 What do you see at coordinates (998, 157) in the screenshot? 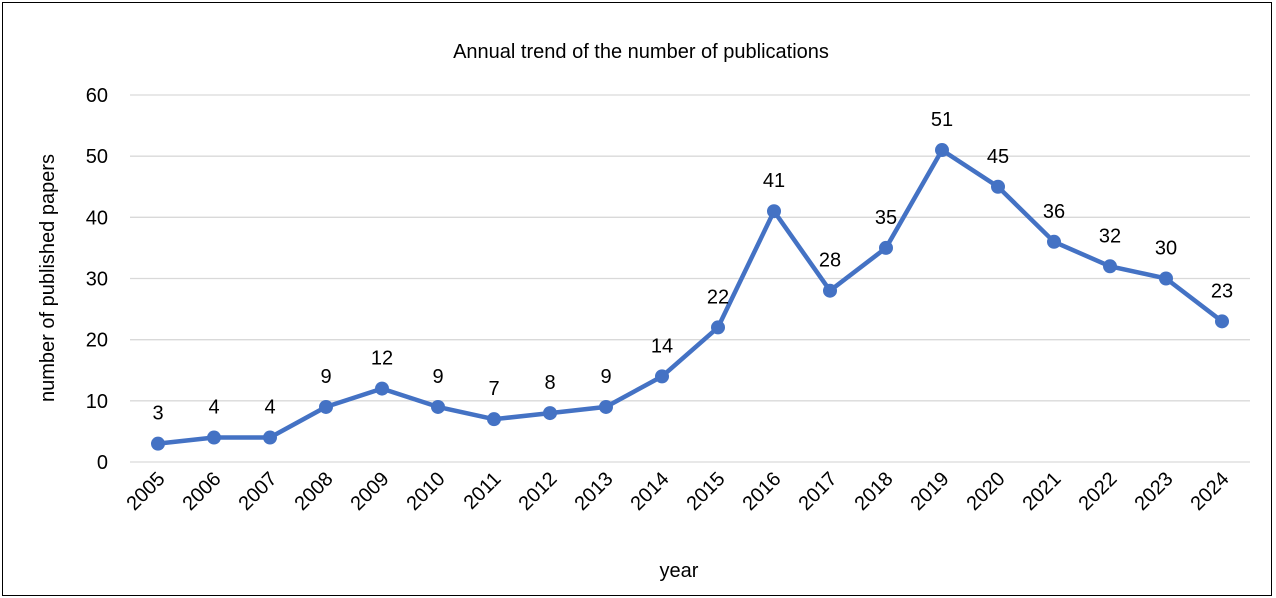
I see `data-label: 45` at bounding box center [998, 157].